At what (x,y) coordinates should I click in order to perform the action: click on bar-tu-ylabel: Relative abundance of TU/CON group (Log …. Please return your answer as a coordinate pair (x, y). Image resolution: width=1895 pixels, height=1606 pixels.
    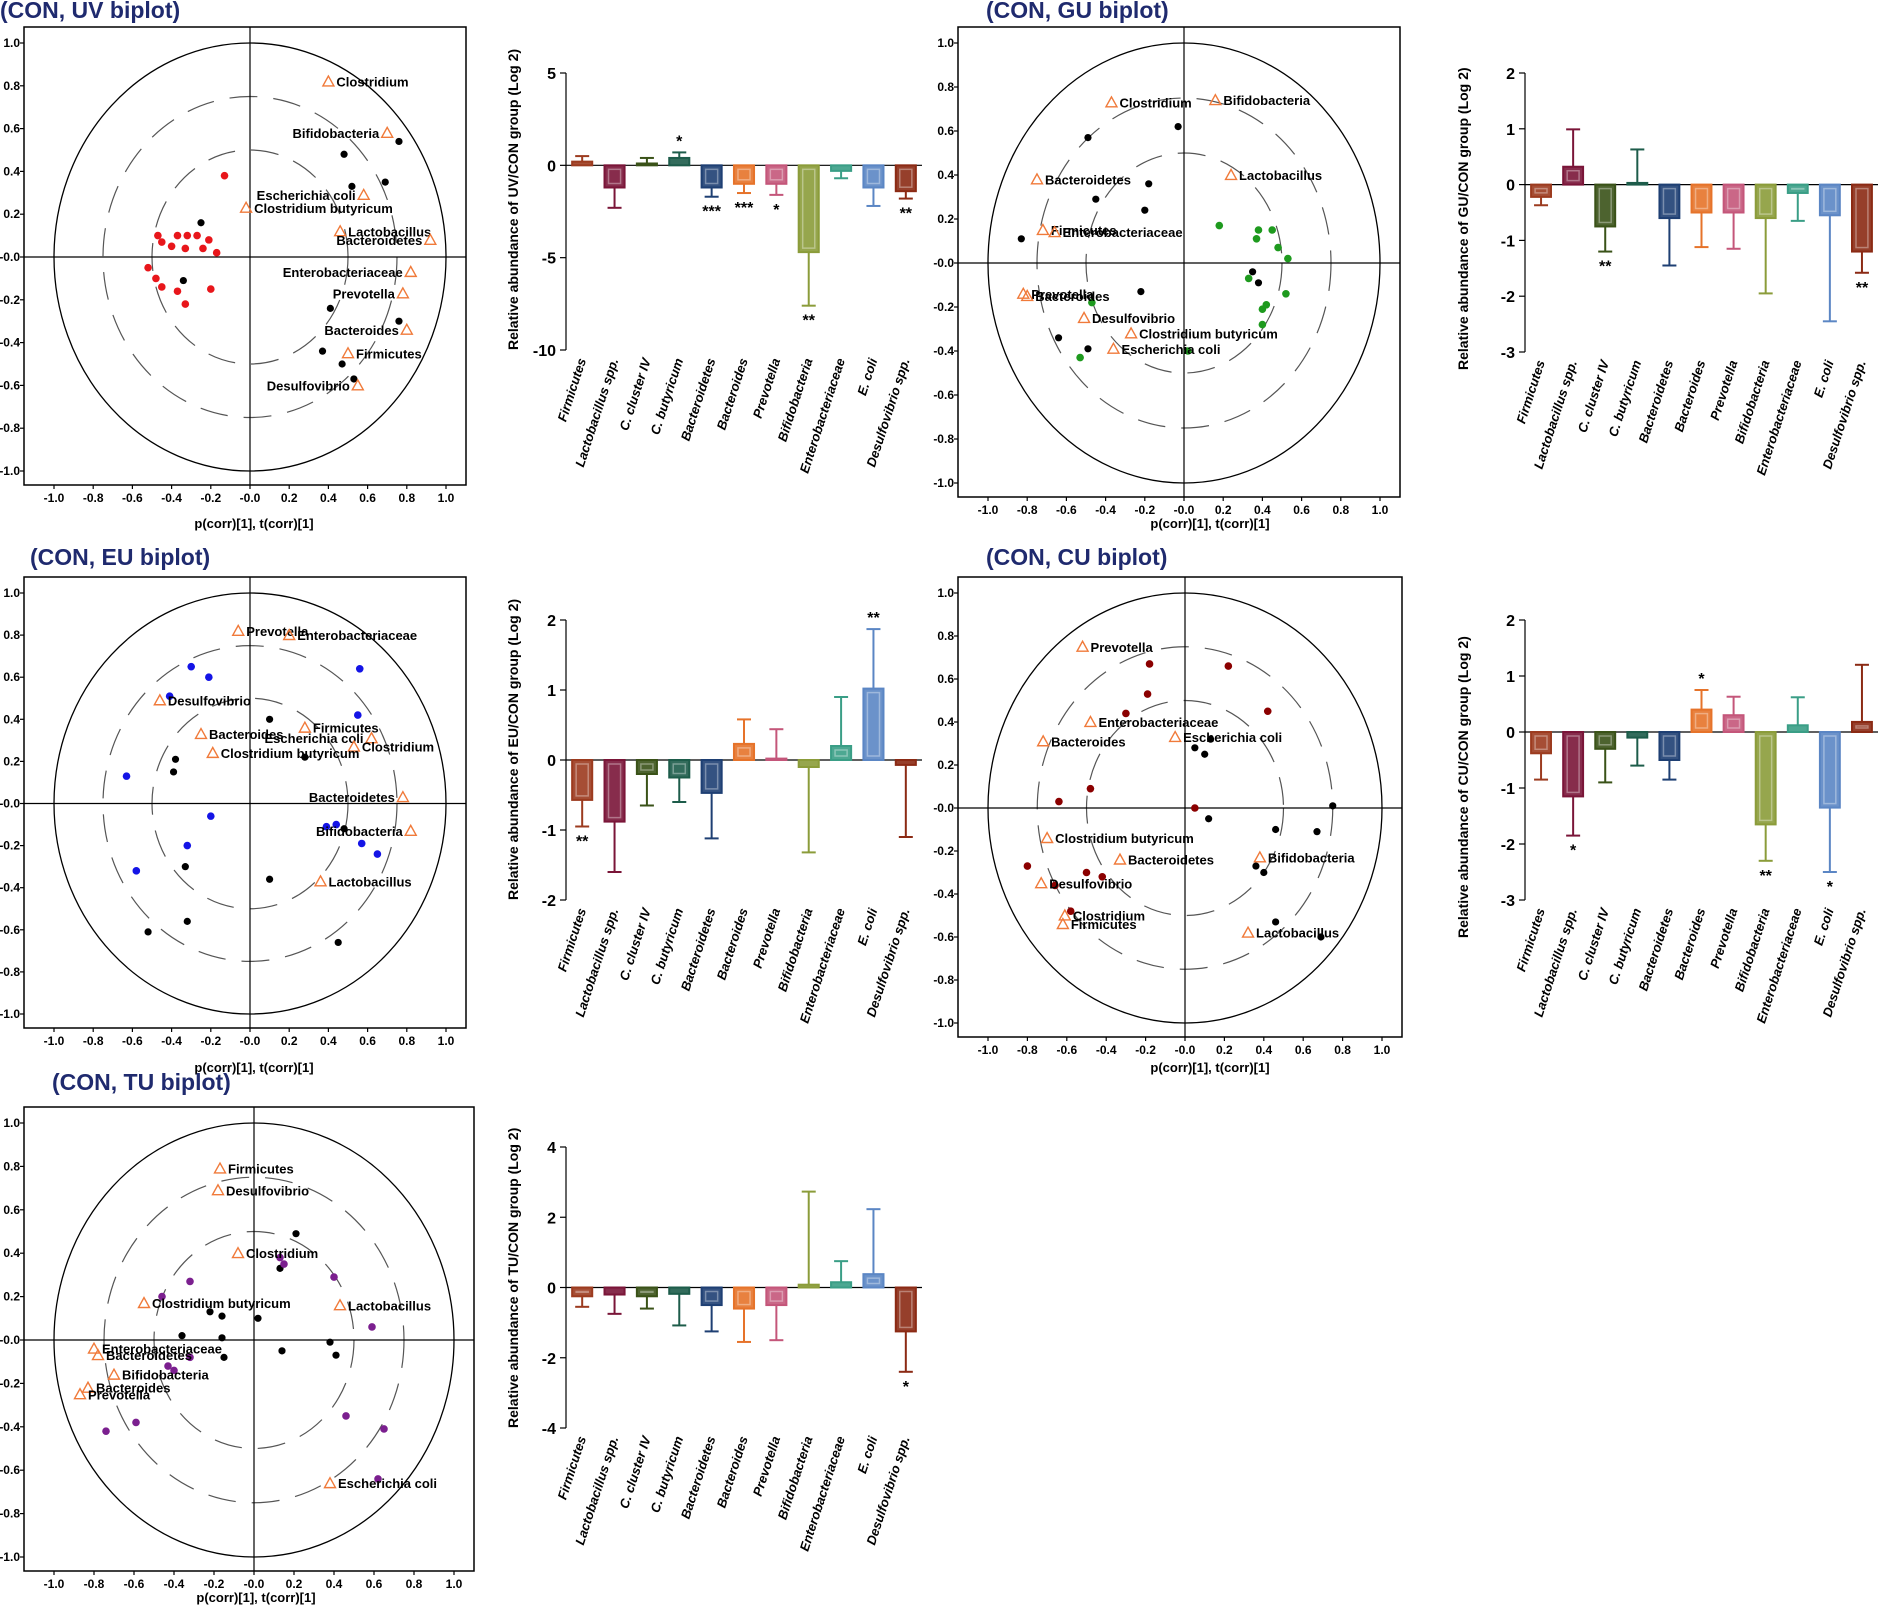
    Looking at the image, I should click on (513, 1278).